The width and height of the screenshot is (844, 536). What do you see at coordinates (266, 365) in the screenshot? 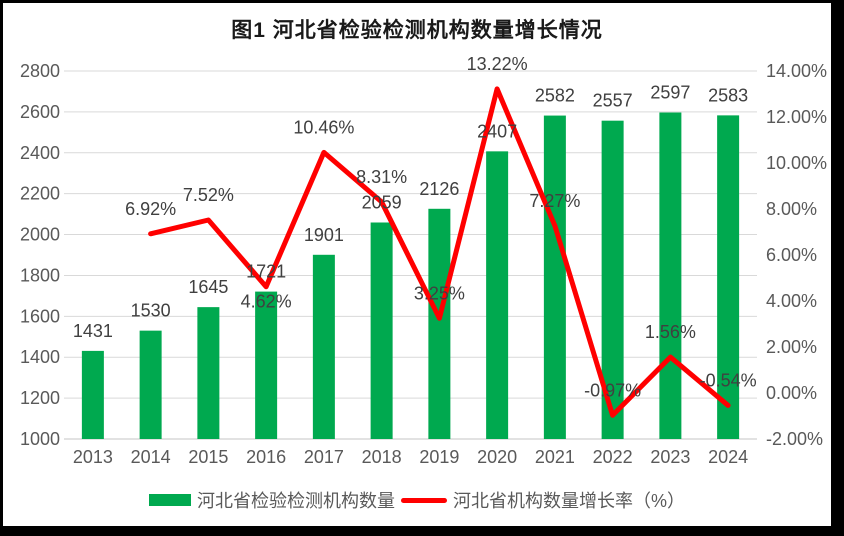
I see `bar-2016` at bounding box center [266, 365].